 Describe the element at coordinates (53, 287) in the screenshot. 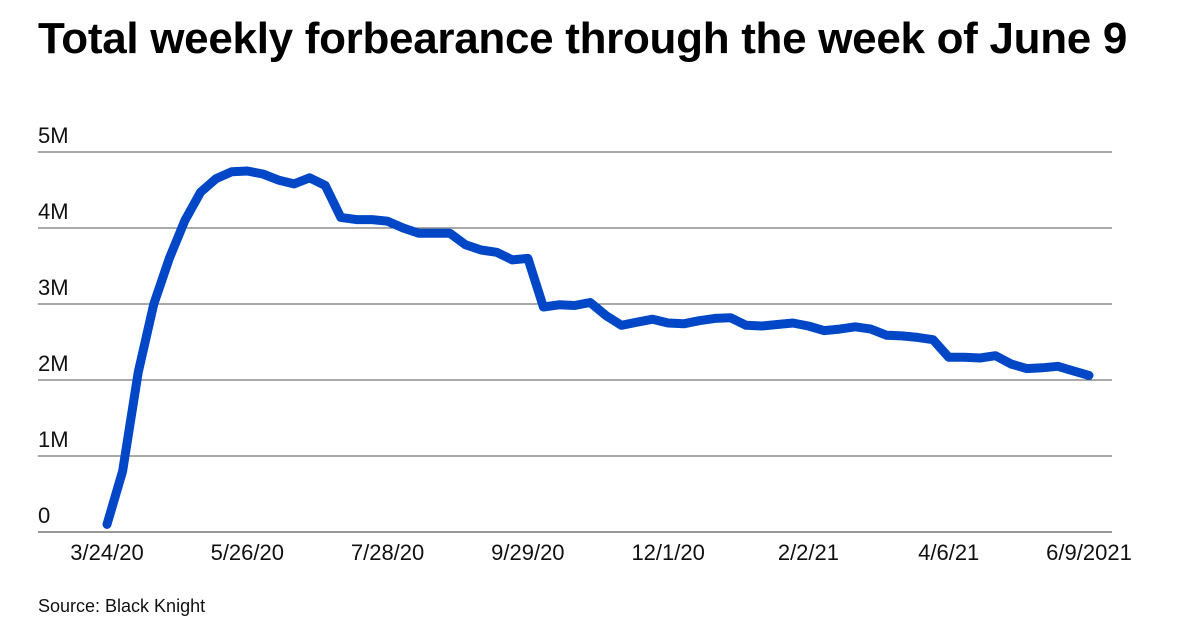

I see `y-tick-label: 3M` at that location.